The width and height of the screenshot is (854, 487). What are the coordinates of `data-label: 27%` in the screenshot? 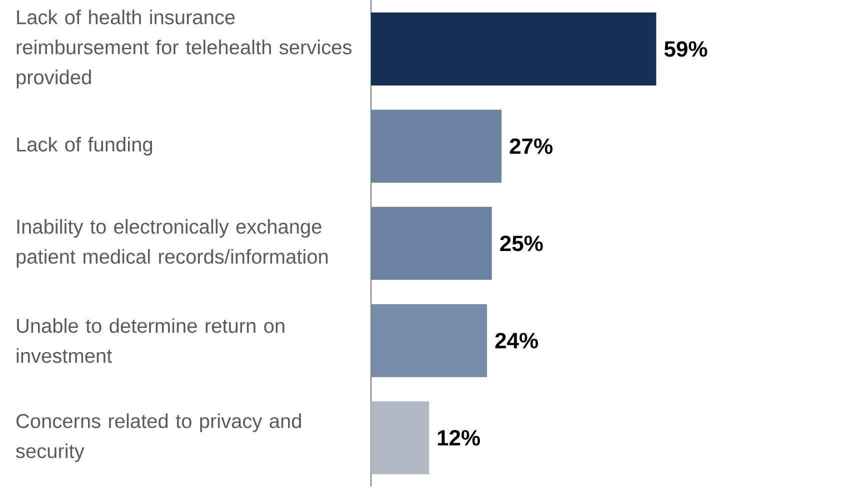 It's located at (531, 146).